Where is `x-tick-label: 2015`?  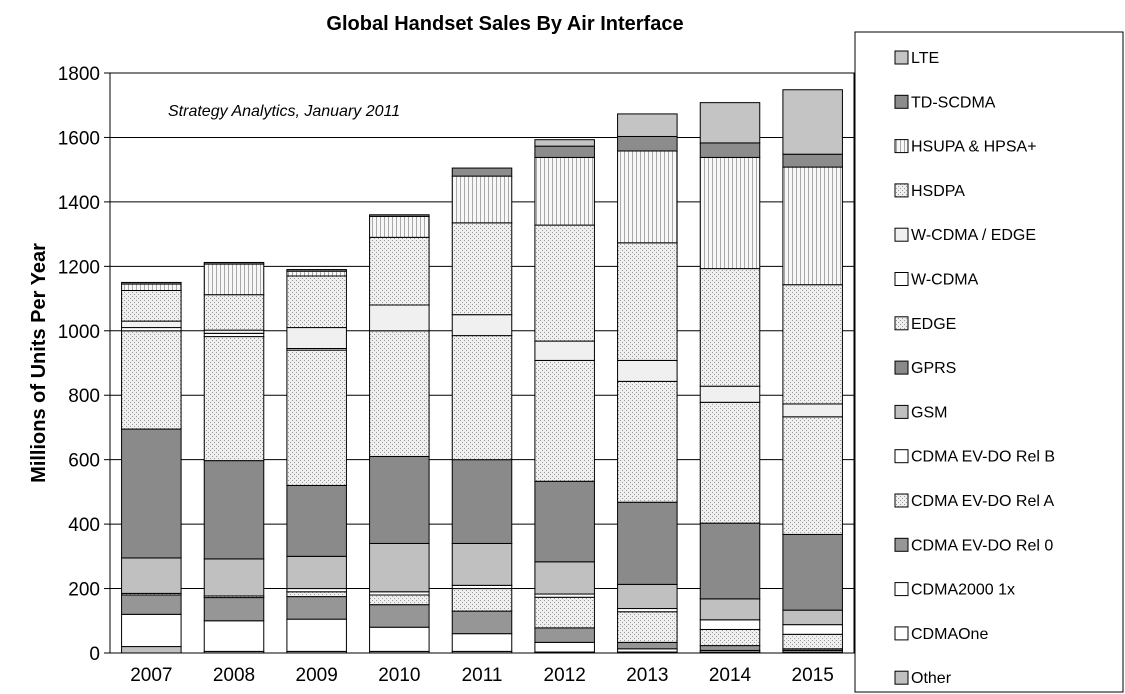 x-tick-label: 2015 is located at coordinates (813, 675).